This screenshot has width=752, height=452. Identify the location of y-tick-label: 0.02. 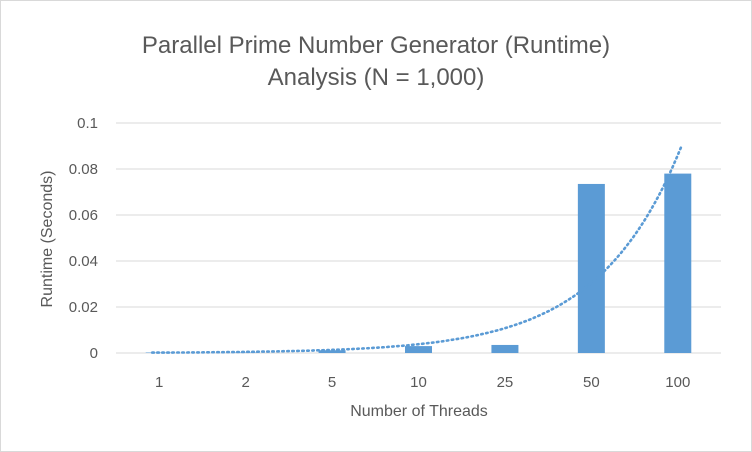
(83, 307).